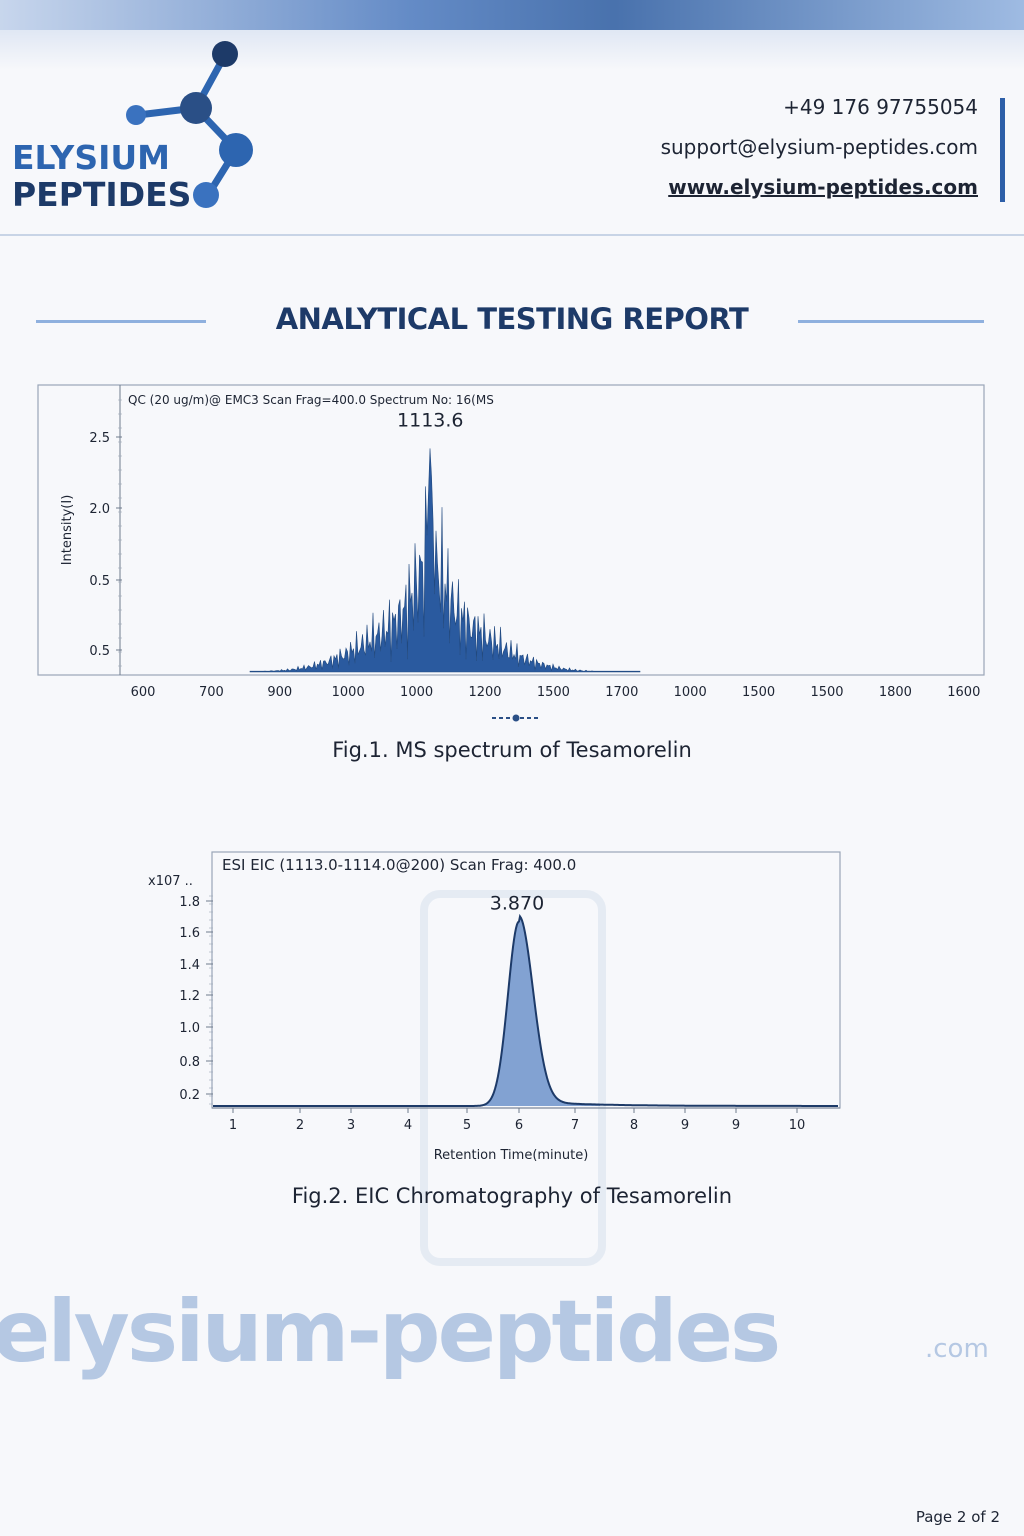  I want to click on chart1-x-tick-label: 600, so click(143, 692).